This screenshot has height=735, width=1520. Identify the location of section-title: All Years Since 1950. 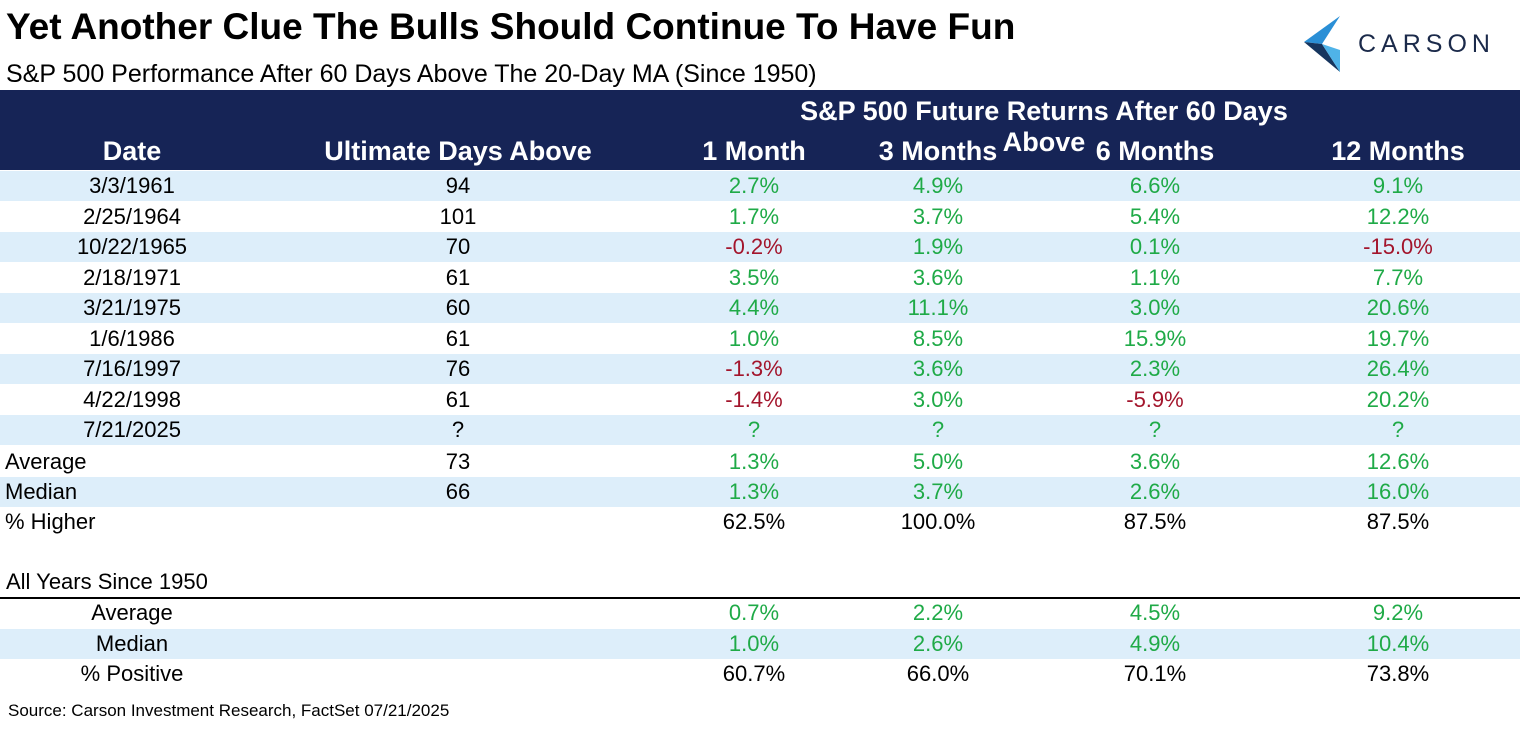
(107, 581).